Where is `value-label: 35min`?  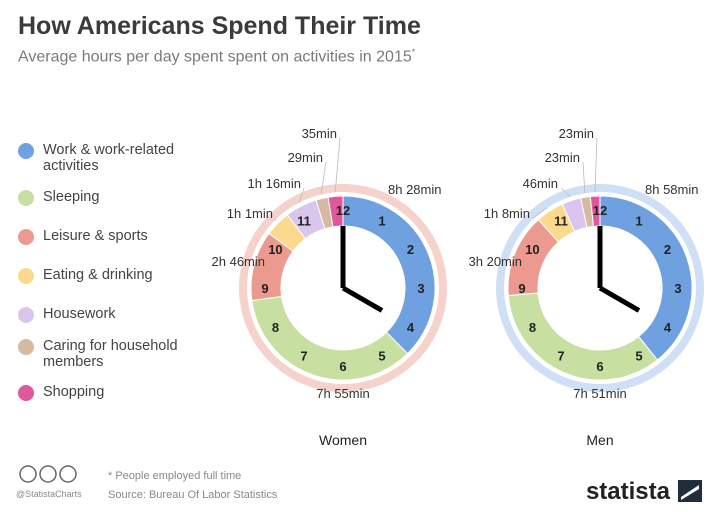 value-label: 35min is located at coordinates (319, 133).